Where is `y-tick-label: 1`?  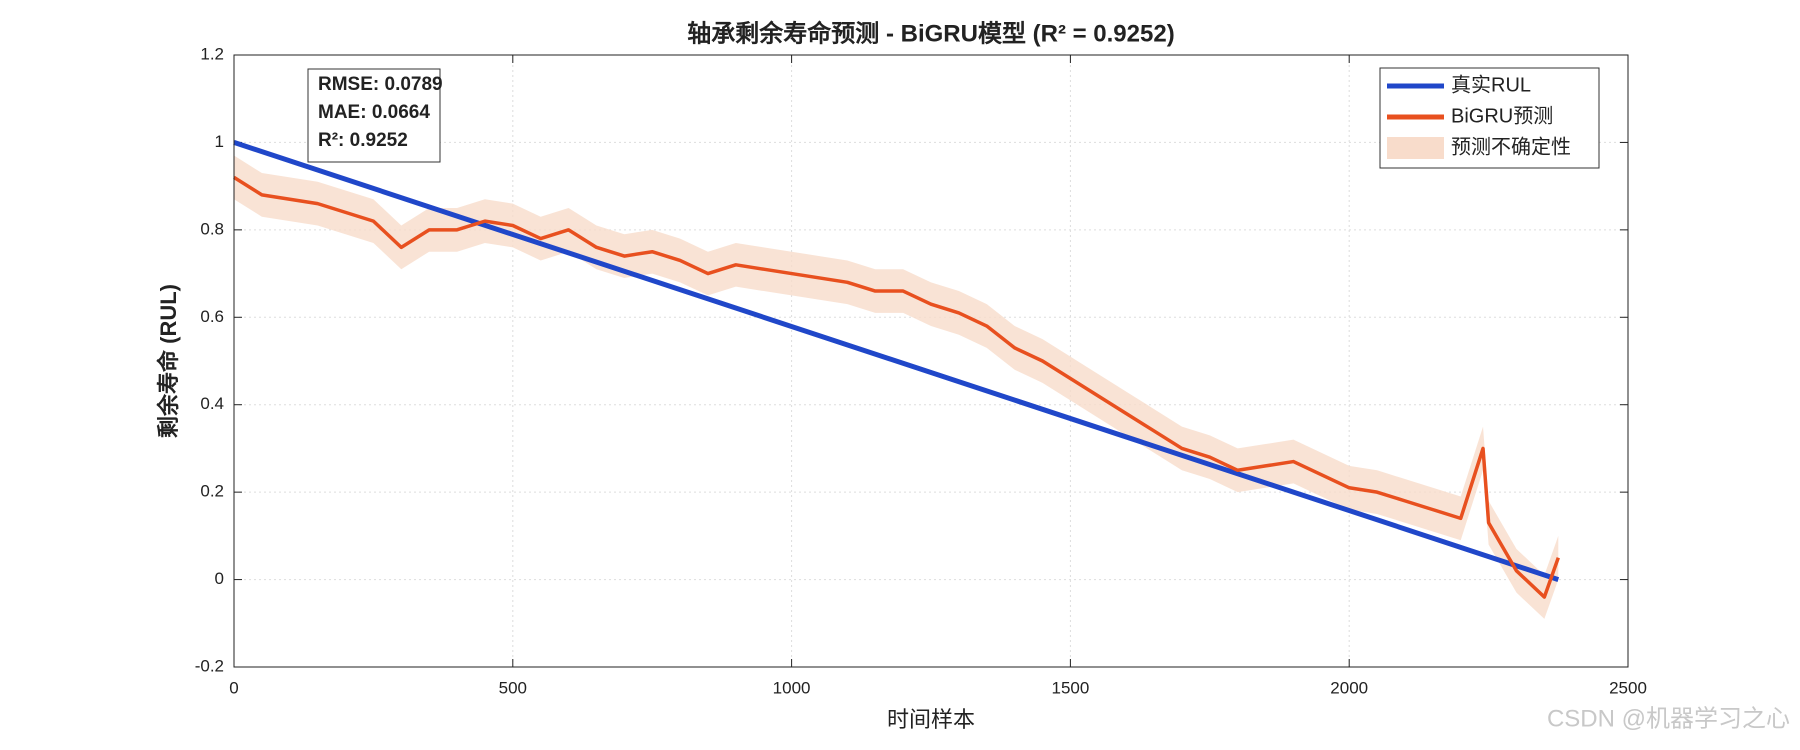
y-tick-label: 1 is located at coordinates (219, 141).